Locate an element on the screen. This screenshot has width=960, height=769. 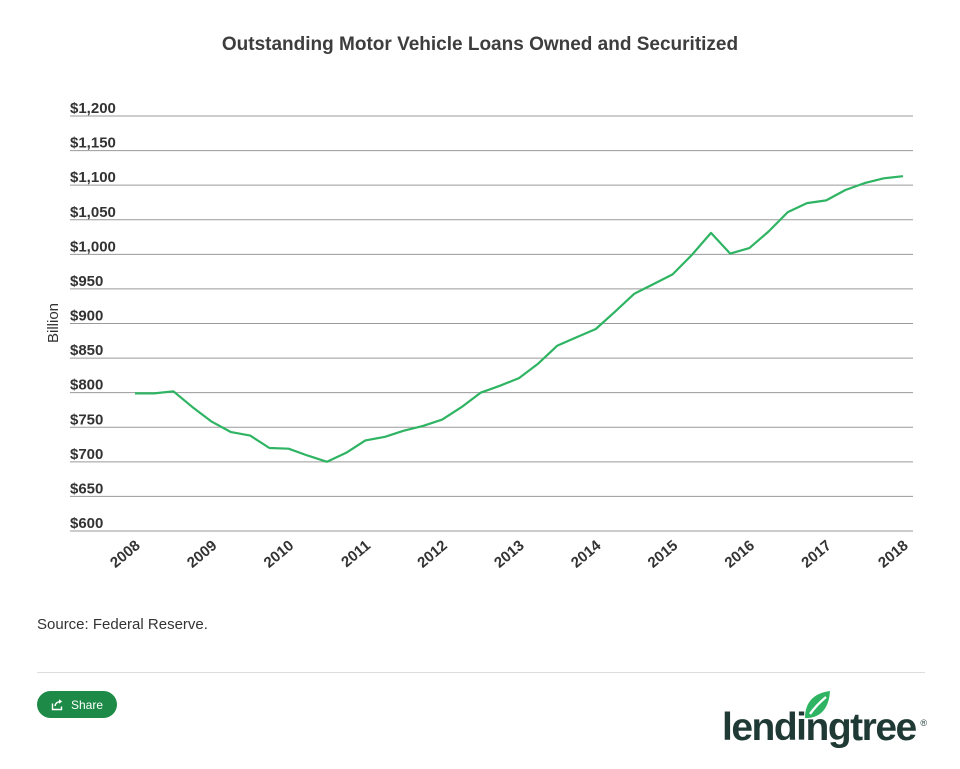
leaf-icon is located at coordinates (817, 704).